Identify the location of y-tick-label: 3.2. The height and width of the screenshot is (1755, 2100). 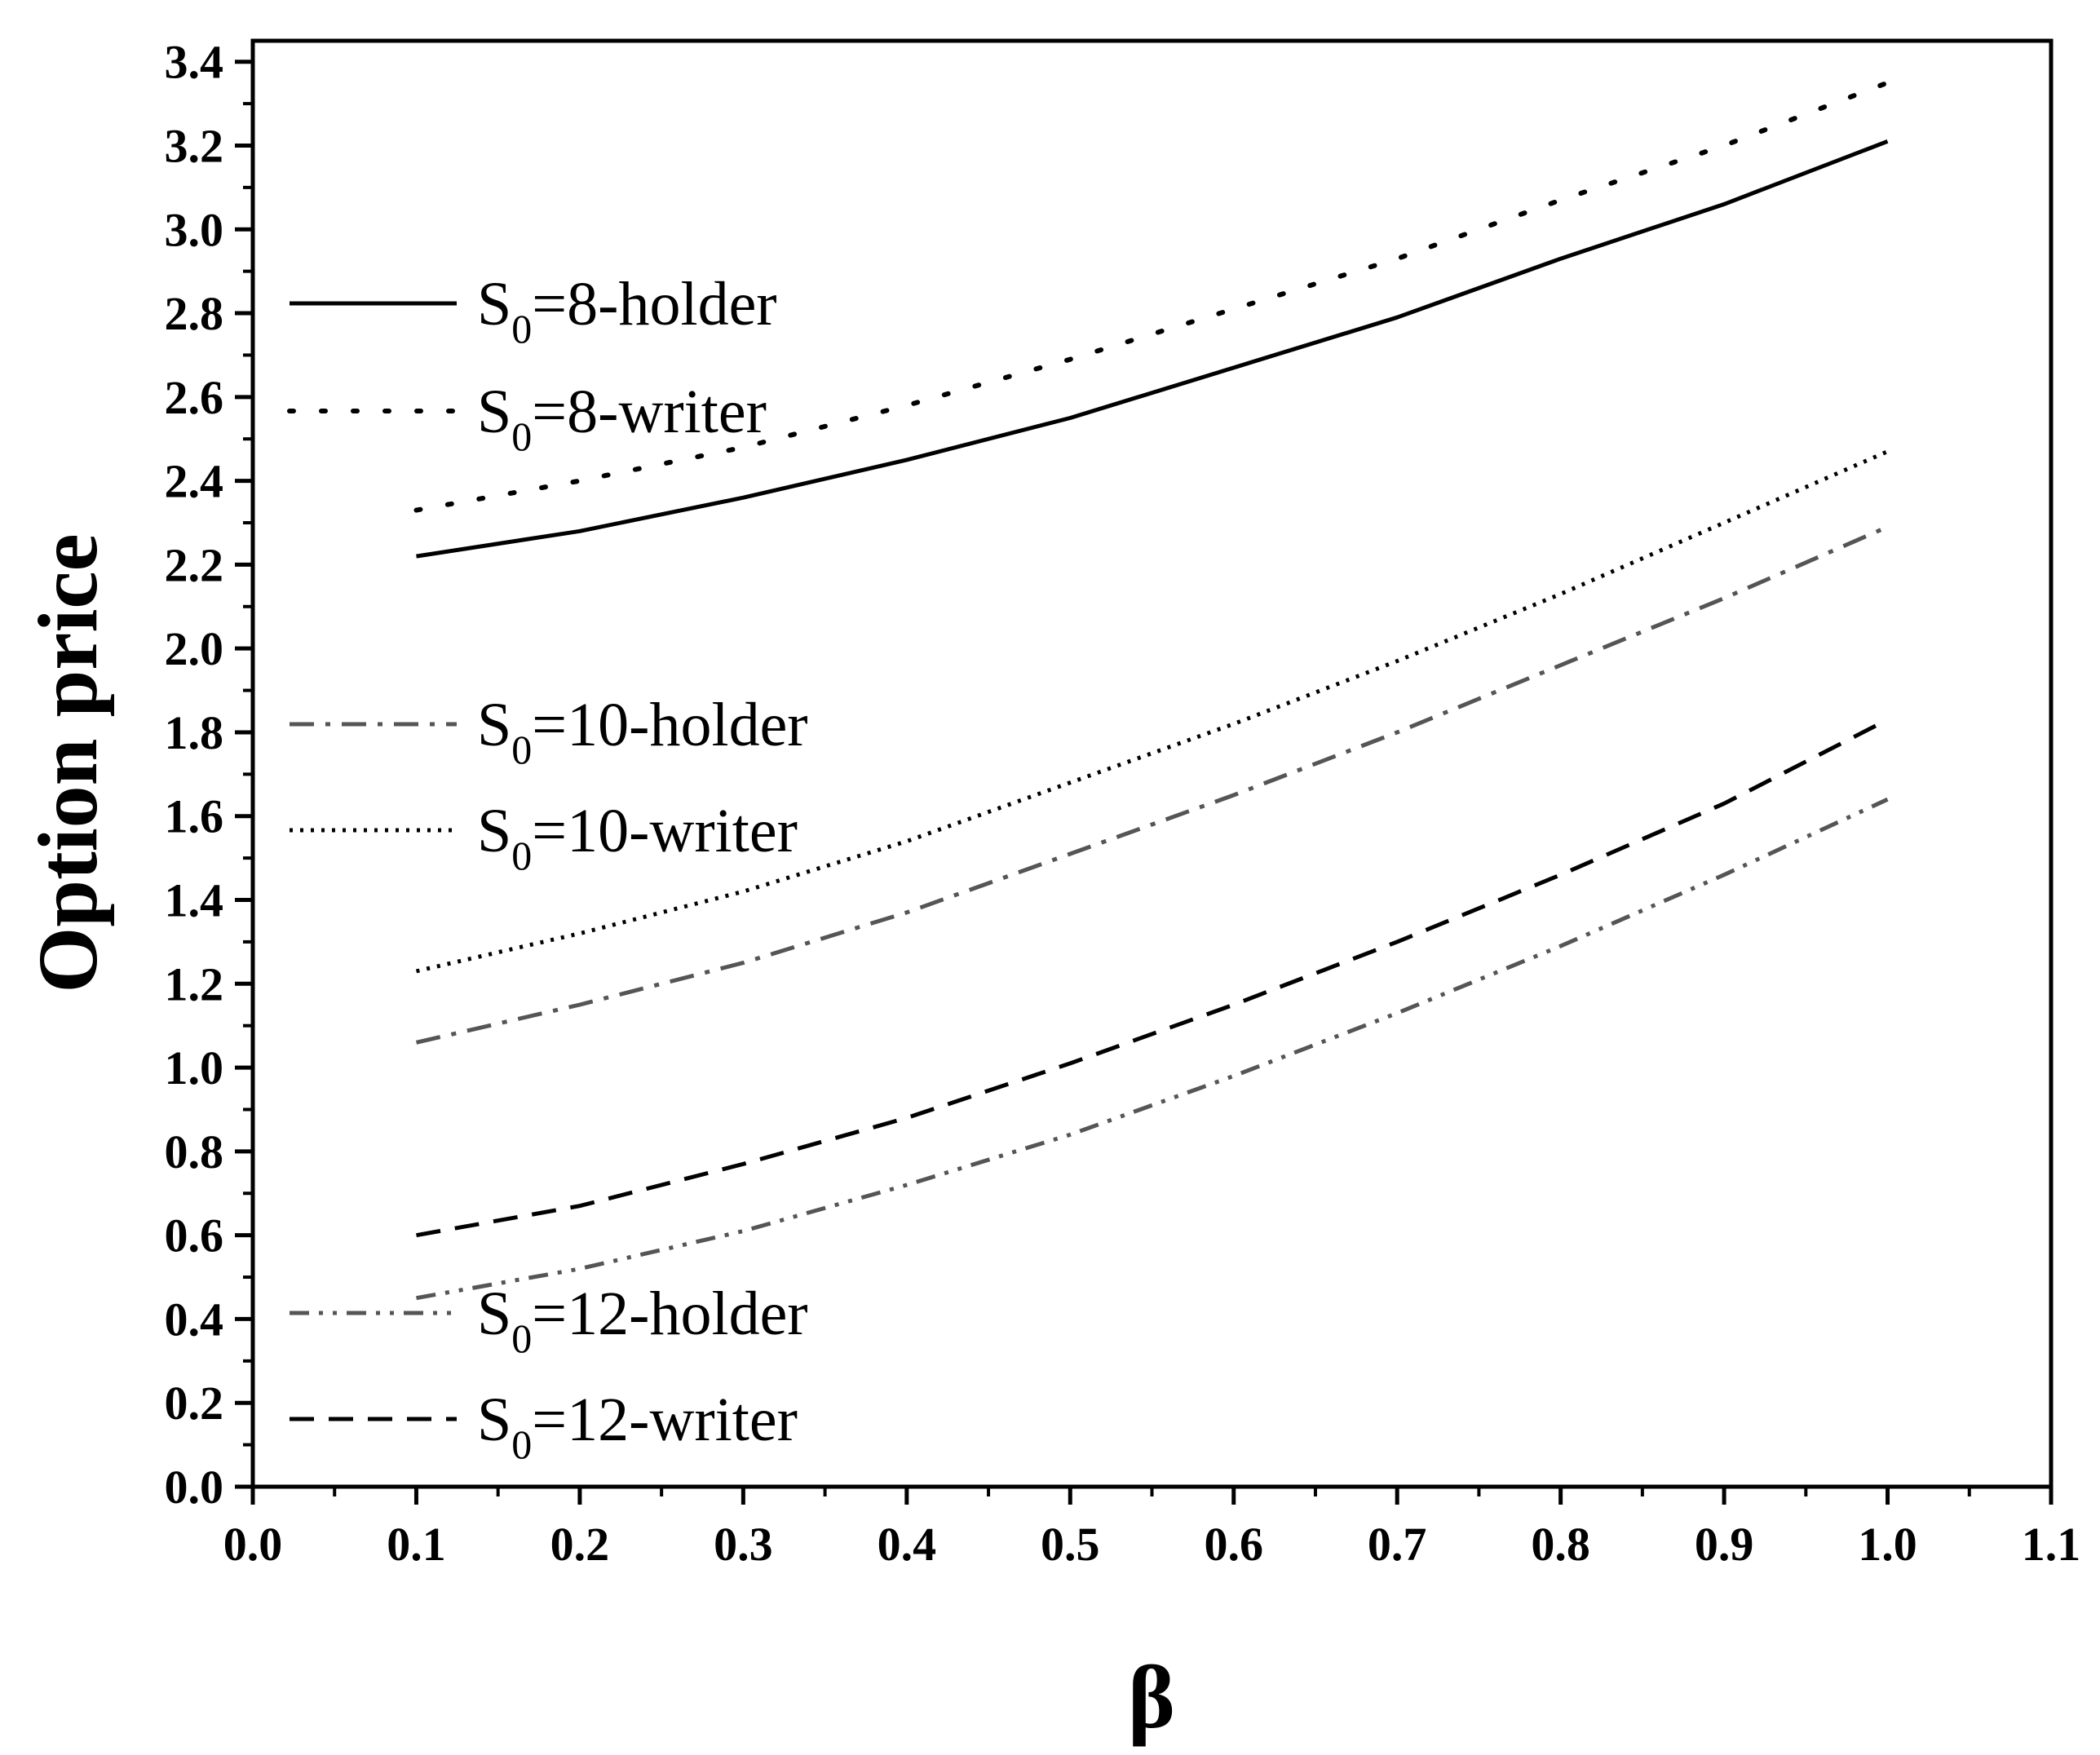
(195, 145).